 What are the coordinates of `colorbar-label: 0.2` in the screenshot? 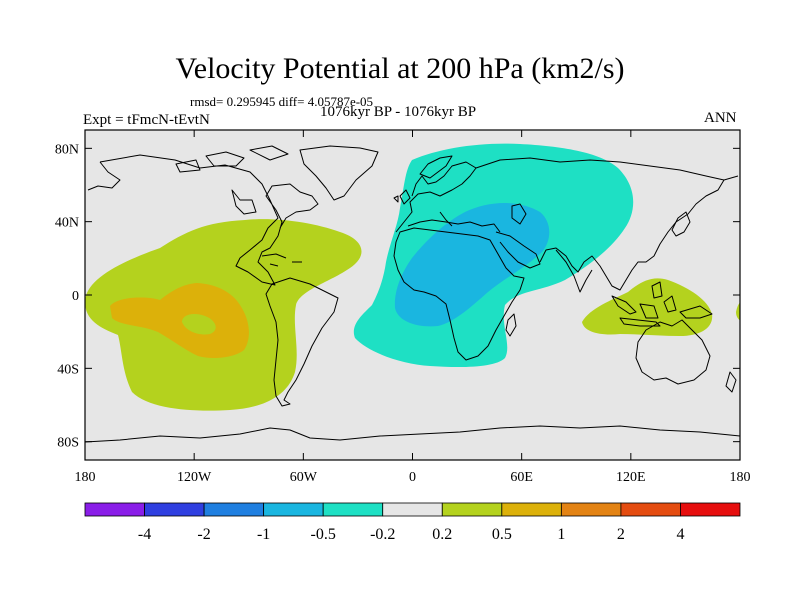 It's located at (442, 534).